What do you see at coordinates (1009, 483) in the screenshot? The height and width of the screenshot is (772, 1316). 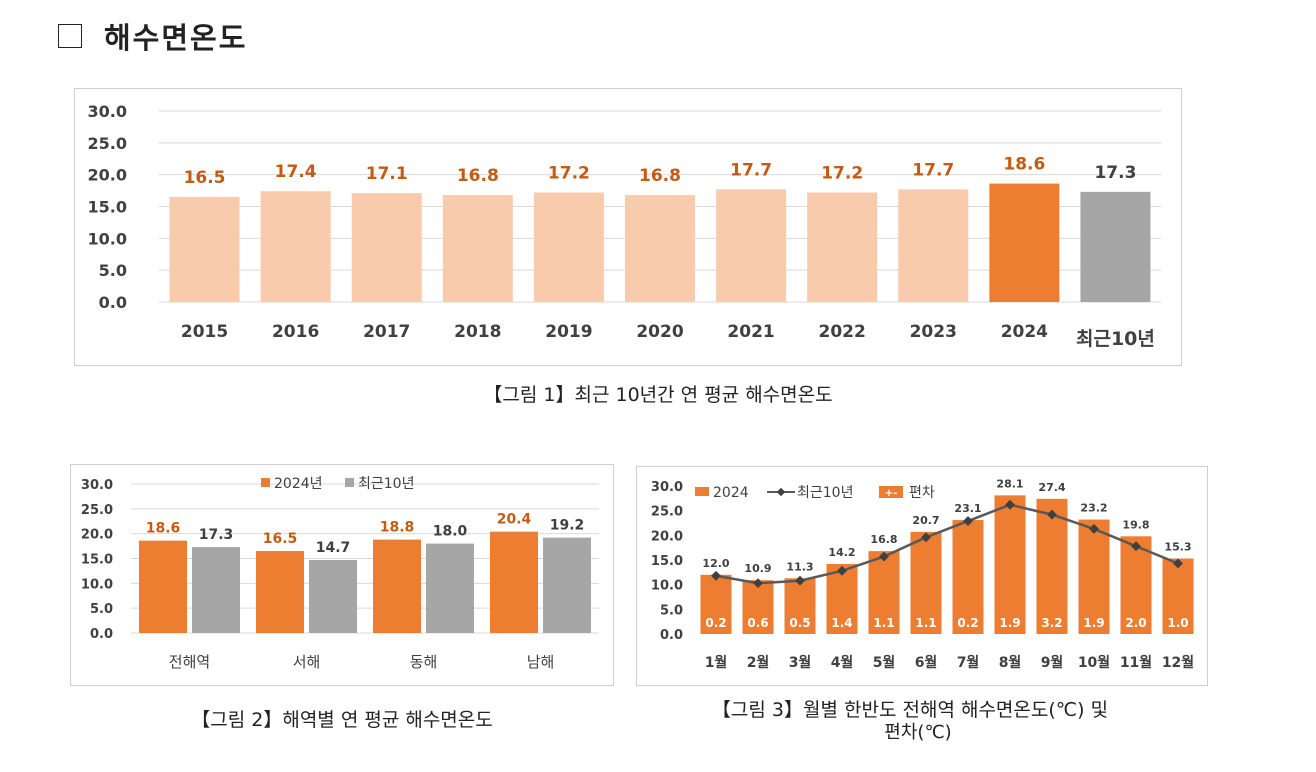 I see `data-label: 28.1` at bounding box center [1009, 483].